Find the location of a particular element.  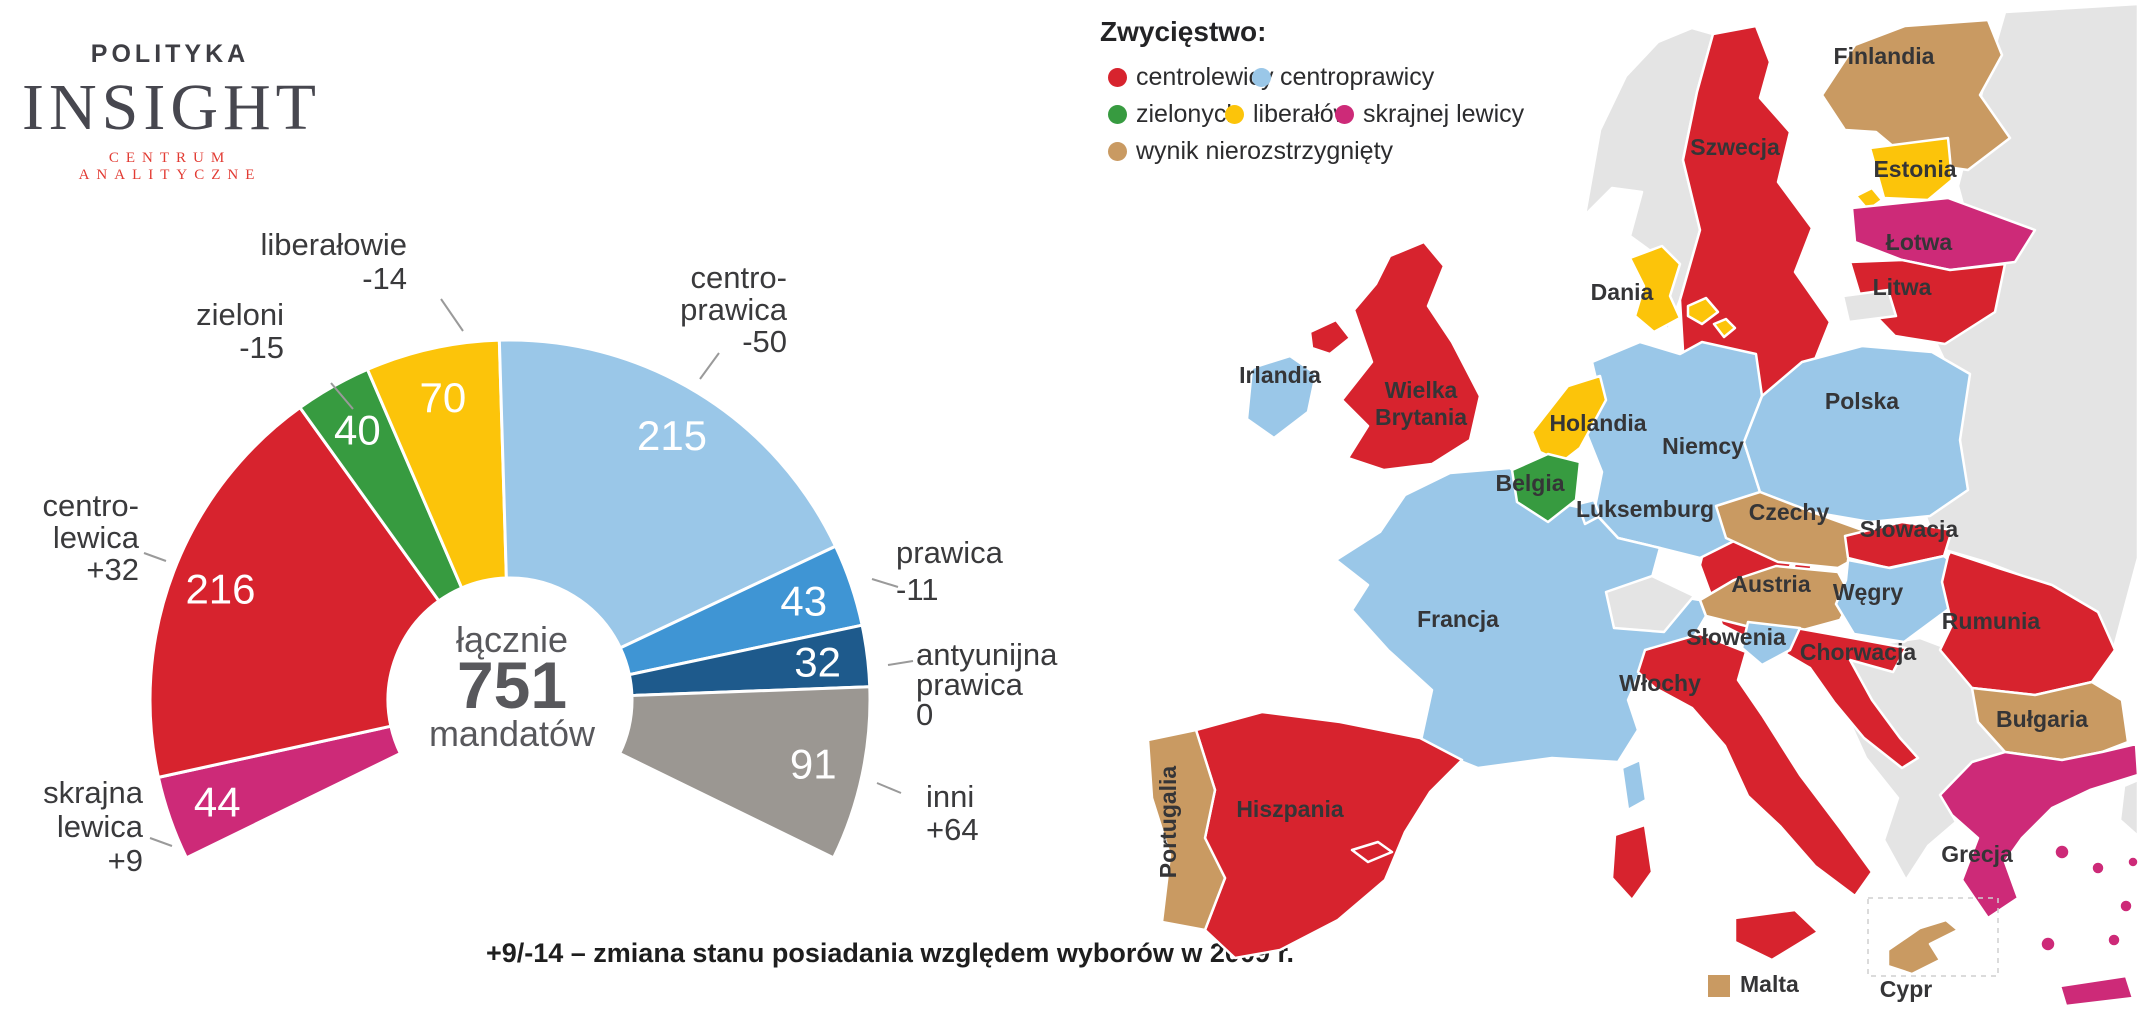

map-country-dania is located at coordinates (1655, 289).